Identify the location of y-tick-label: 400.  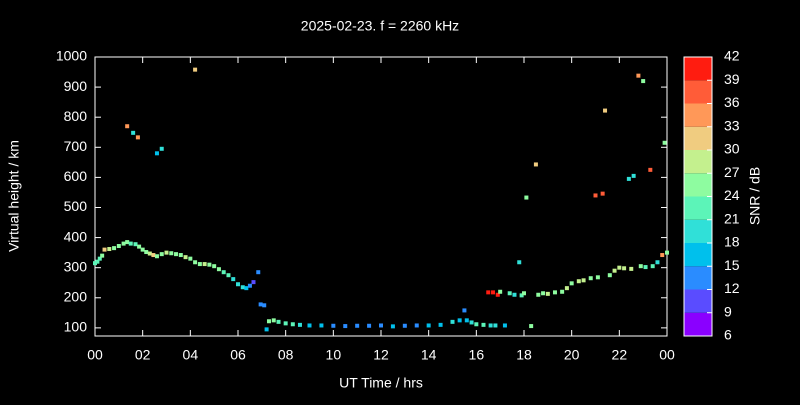
(76, 236).